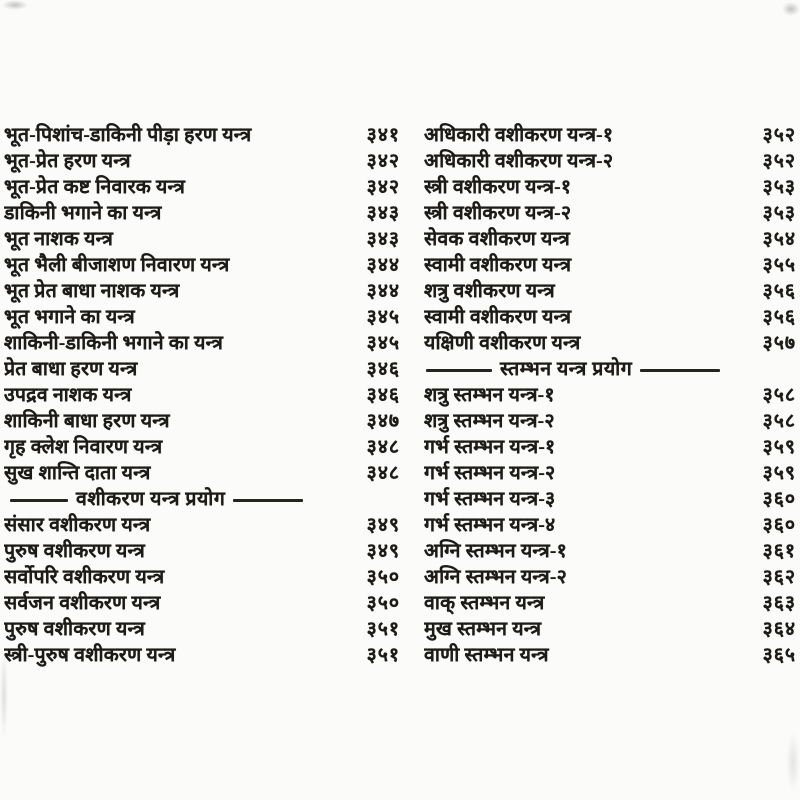 The image size is (800, 800). What do you see at coordinates (92, 291) in the screenshot?
I see `toc-entry-title: भूत प्रेत बाधा नाशक यन्त्र` at bounding box center [92, 291].